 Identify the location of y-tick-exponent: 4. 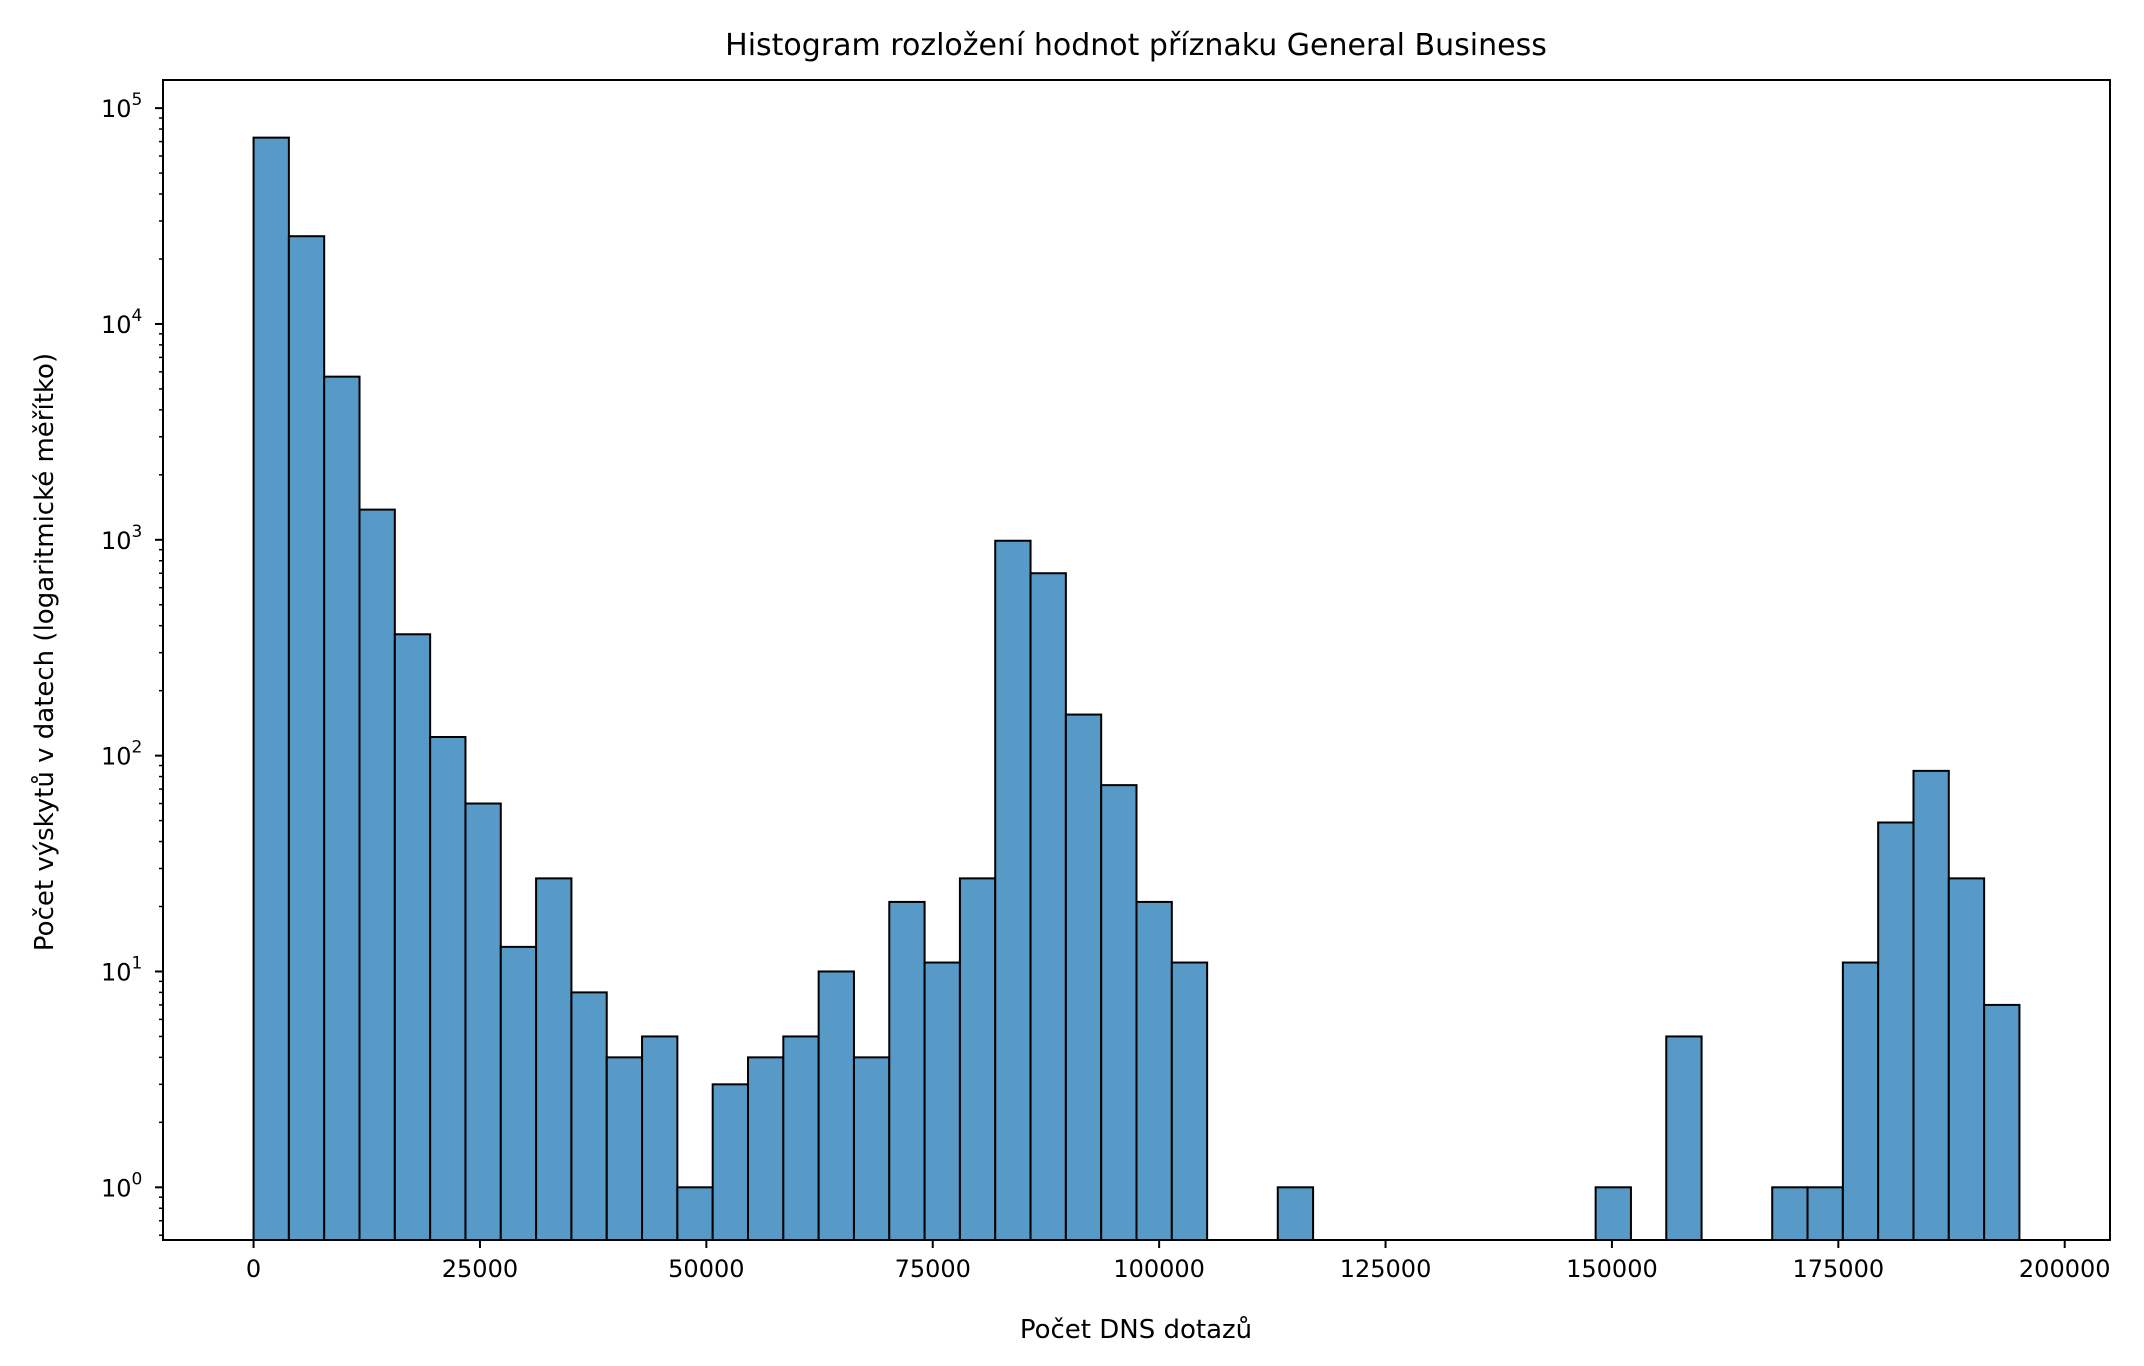
(137, 316).